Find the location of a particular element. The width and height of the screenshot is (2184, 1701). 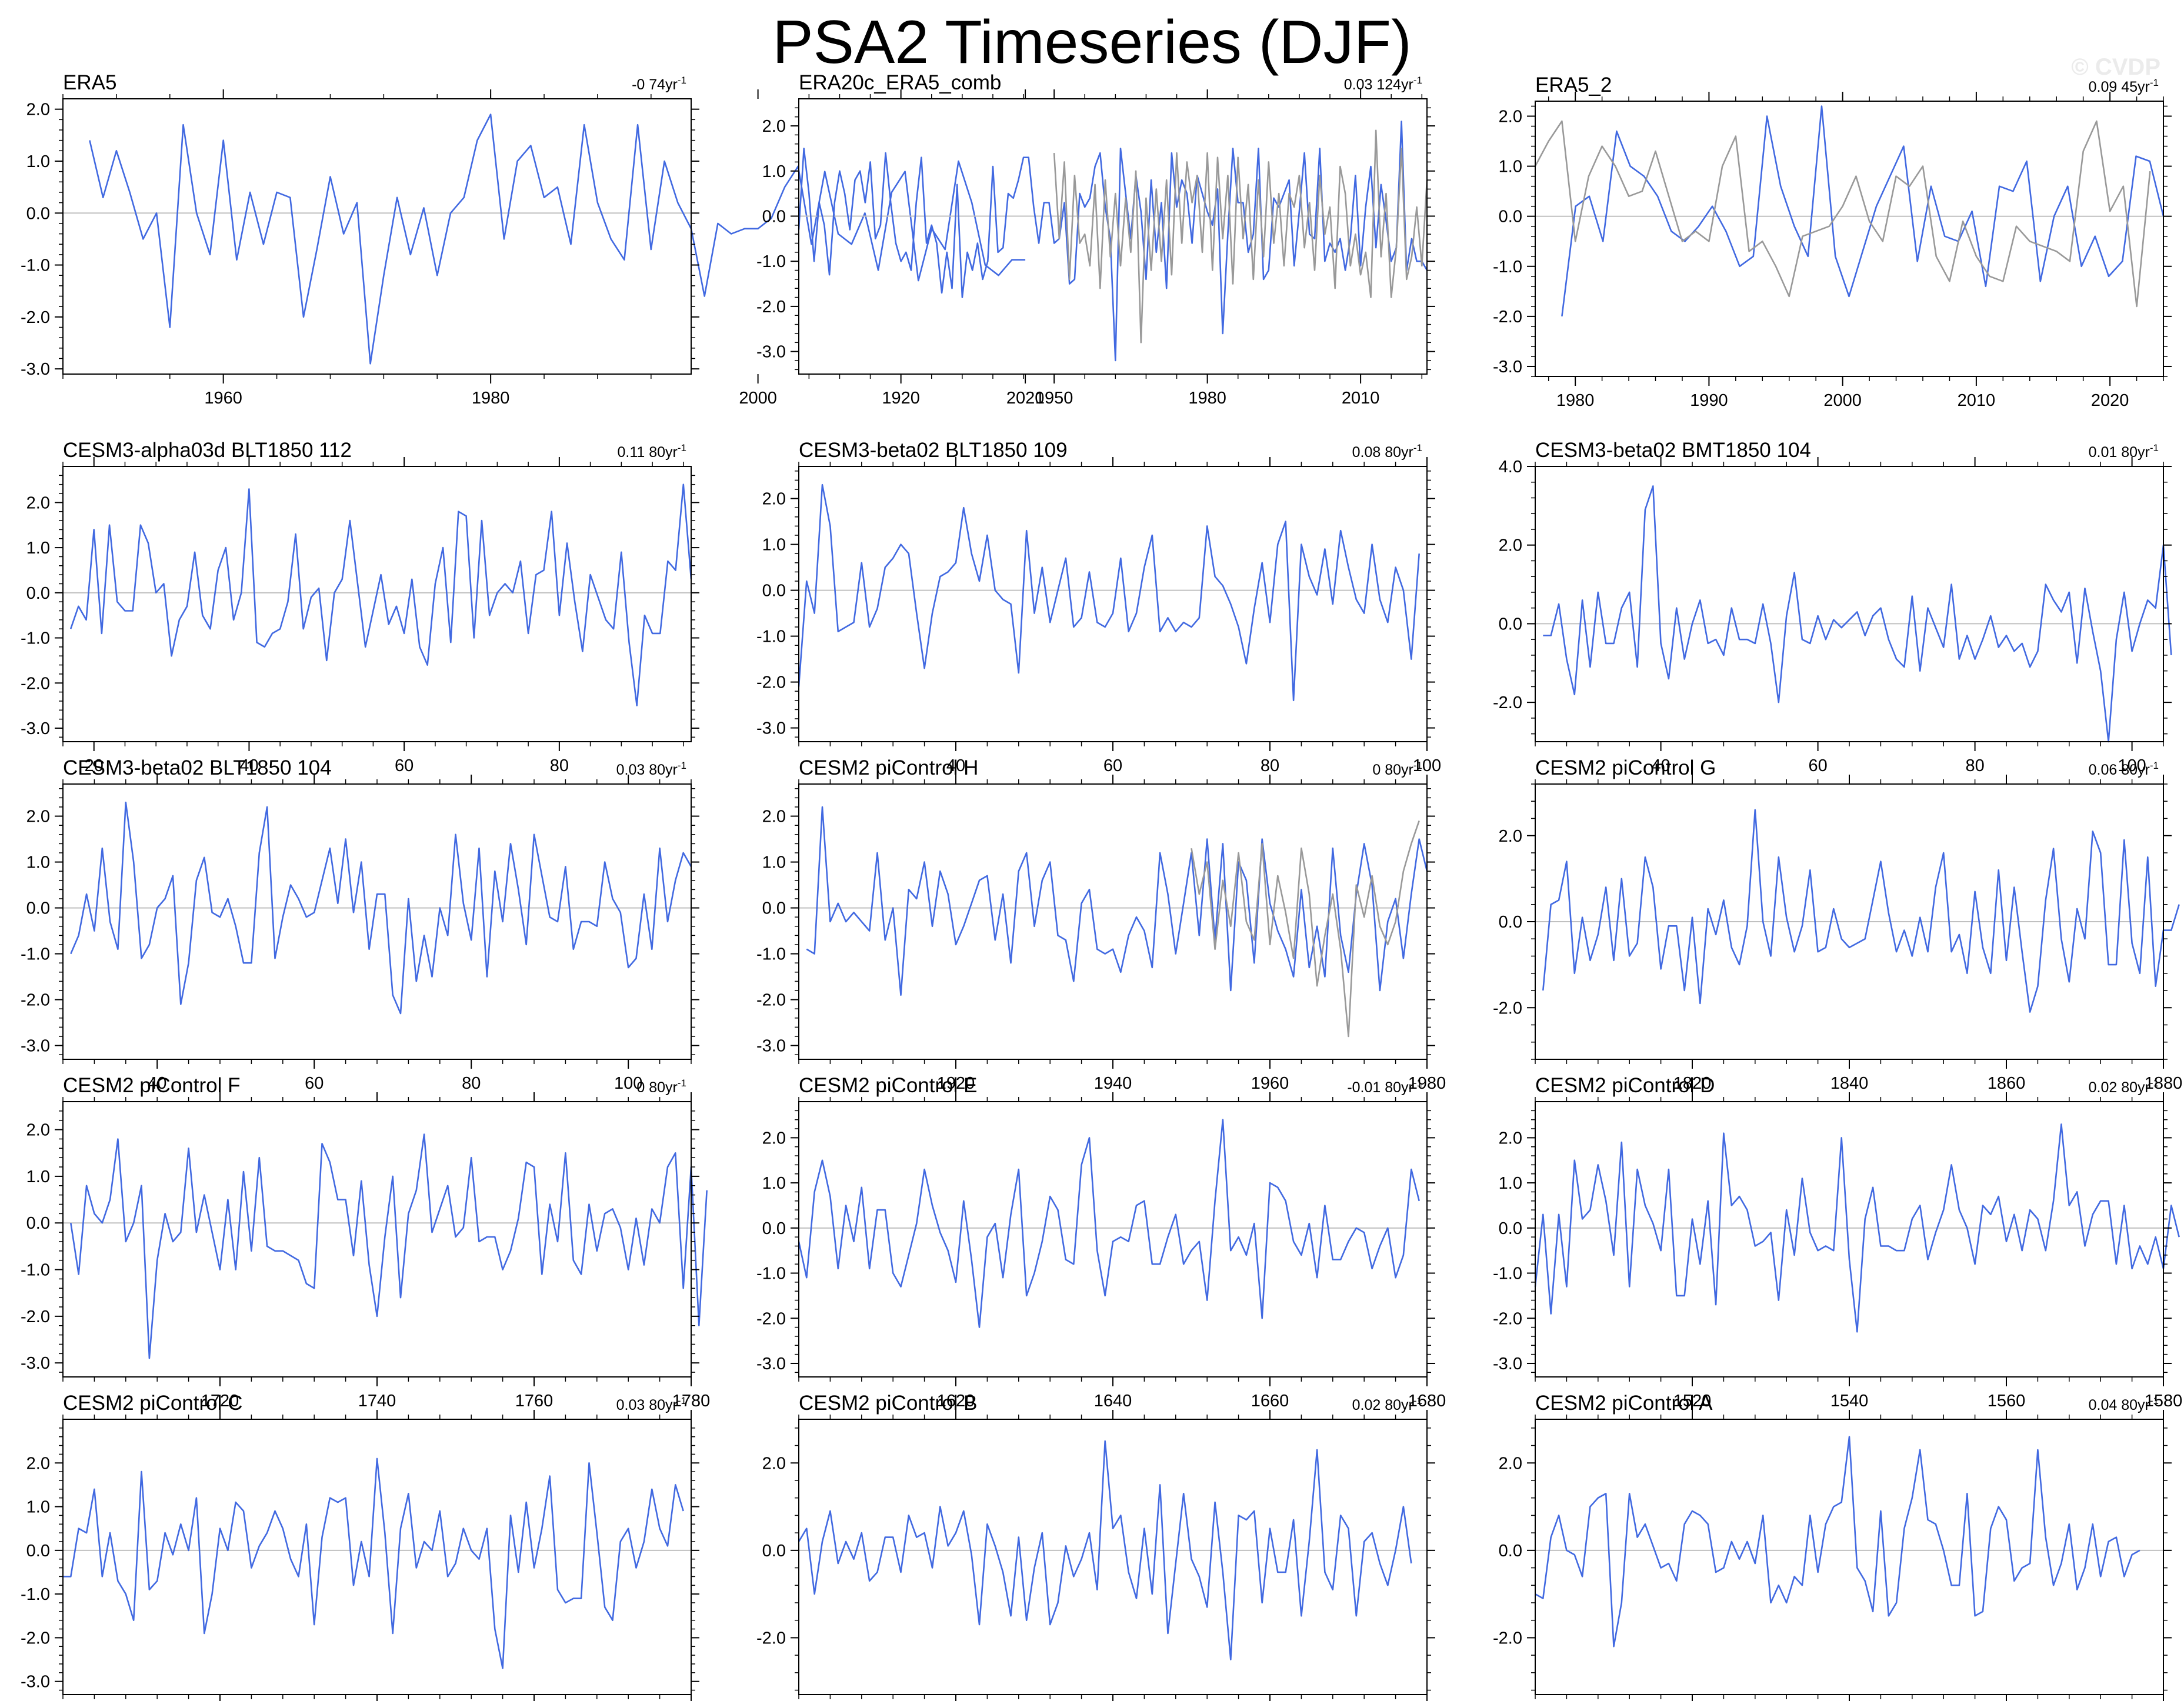

panel-title: CESM2 piControl A is located at coordinates (1624, 1403).